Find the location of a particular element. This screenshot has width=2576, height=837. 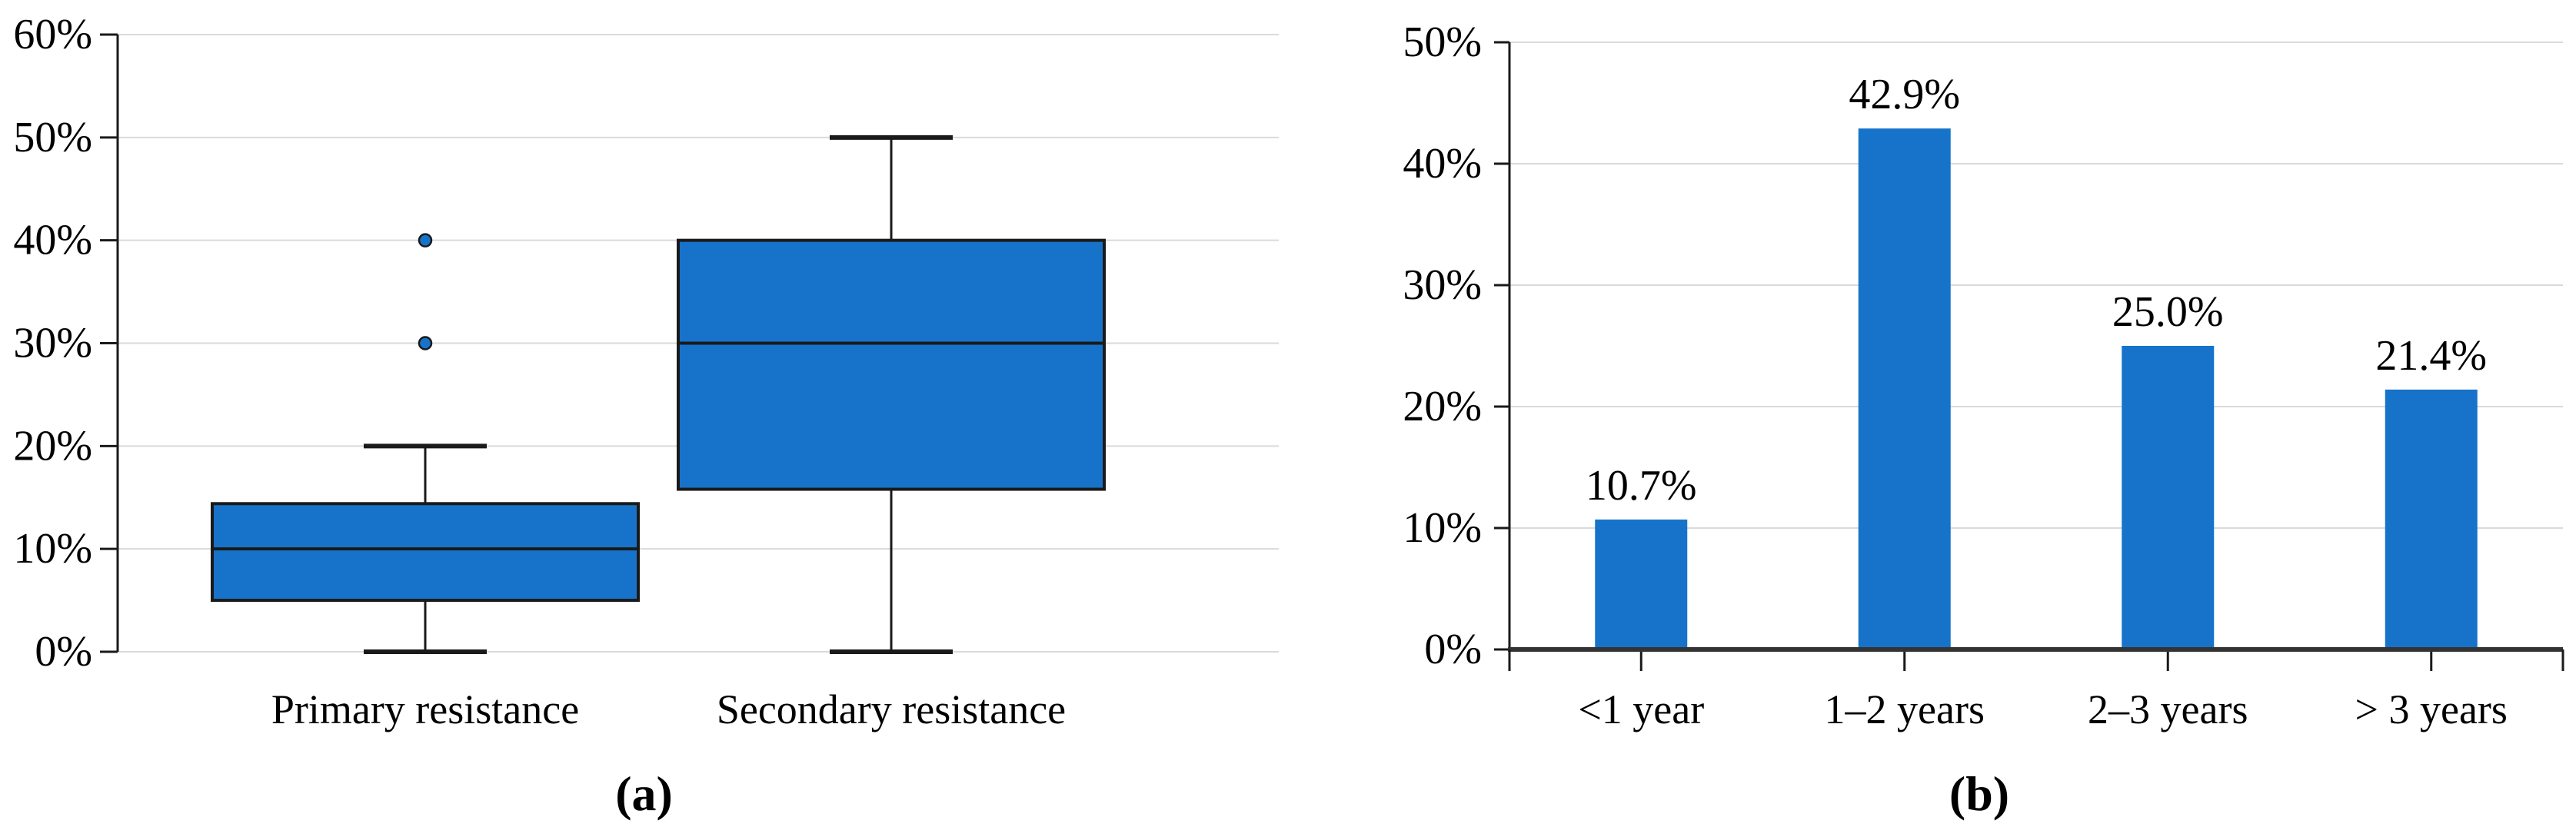

category-label: Primary resistance is located at coordinates (425, 709).